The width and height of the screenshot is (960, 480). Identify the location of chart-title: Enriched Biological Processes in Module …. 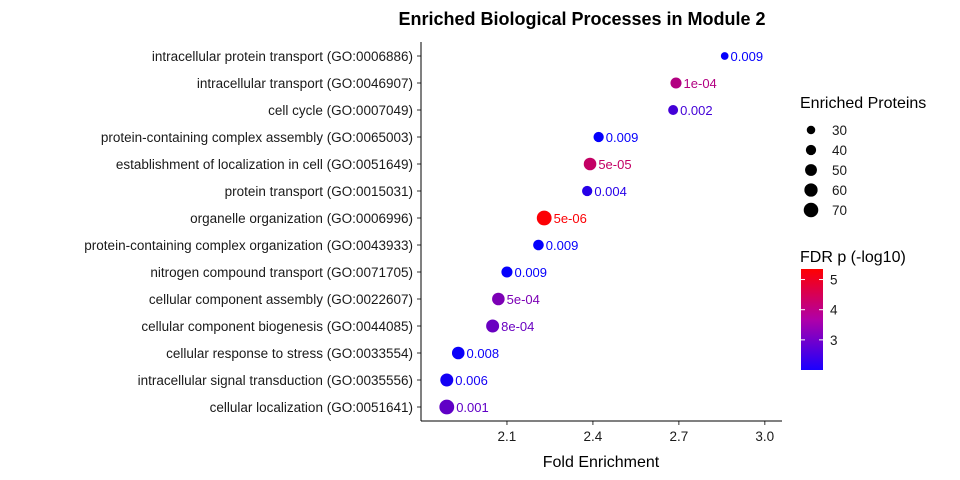
(581, 19).